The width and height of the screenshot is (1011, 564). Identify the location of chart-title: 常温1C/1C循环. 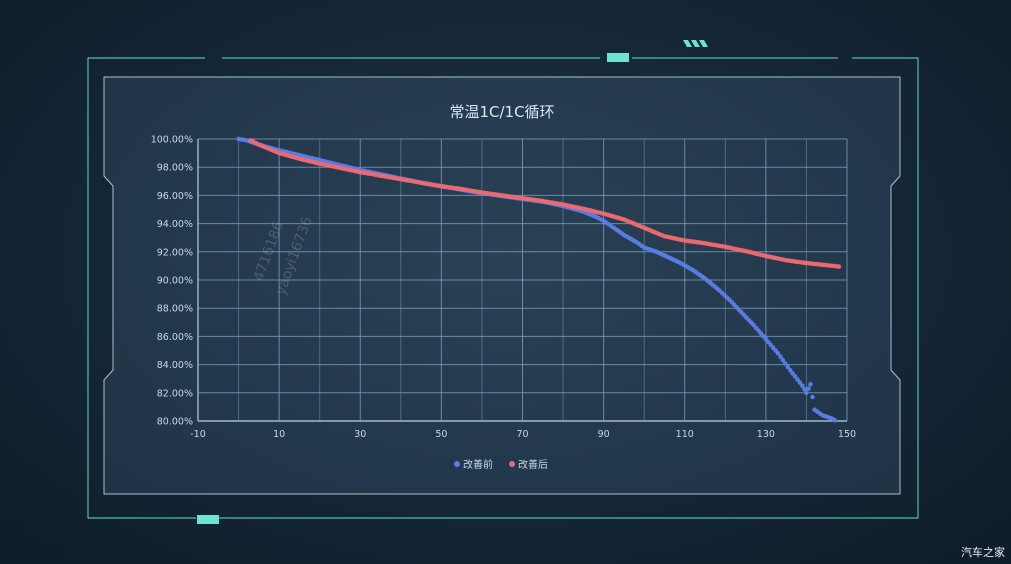
(501, 112).